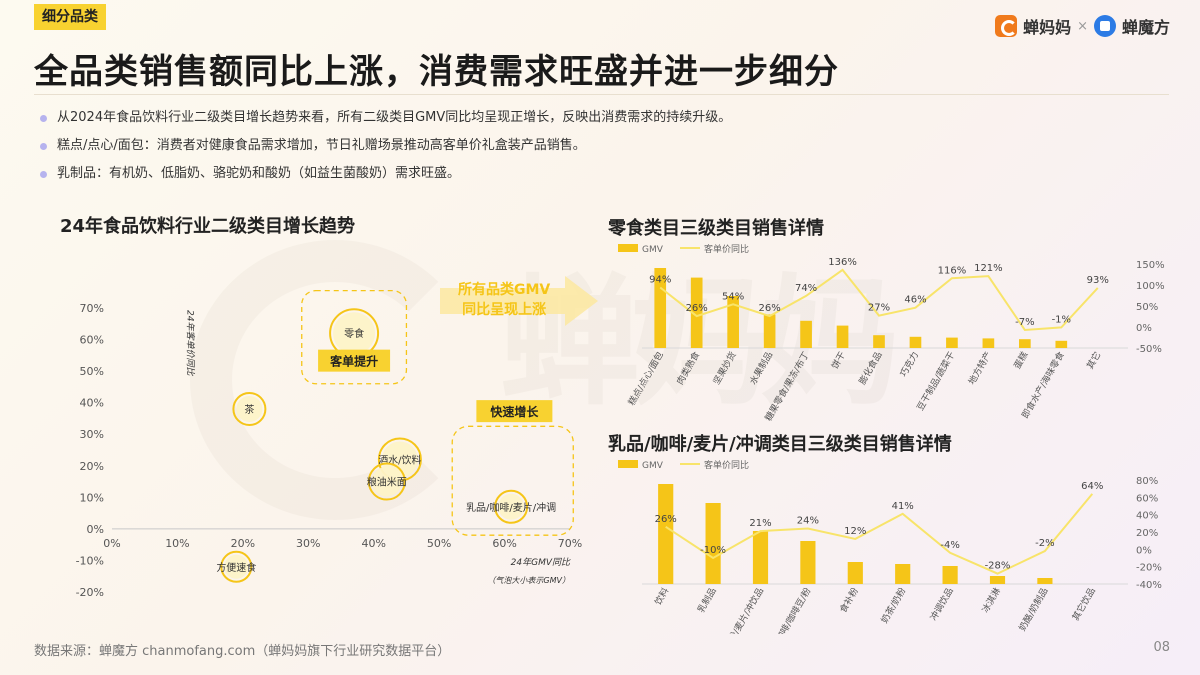 Image resolution: width=1200 pixels, height=675 pixels. I want to click on x-tick-label: 0%, so click(111, 543).